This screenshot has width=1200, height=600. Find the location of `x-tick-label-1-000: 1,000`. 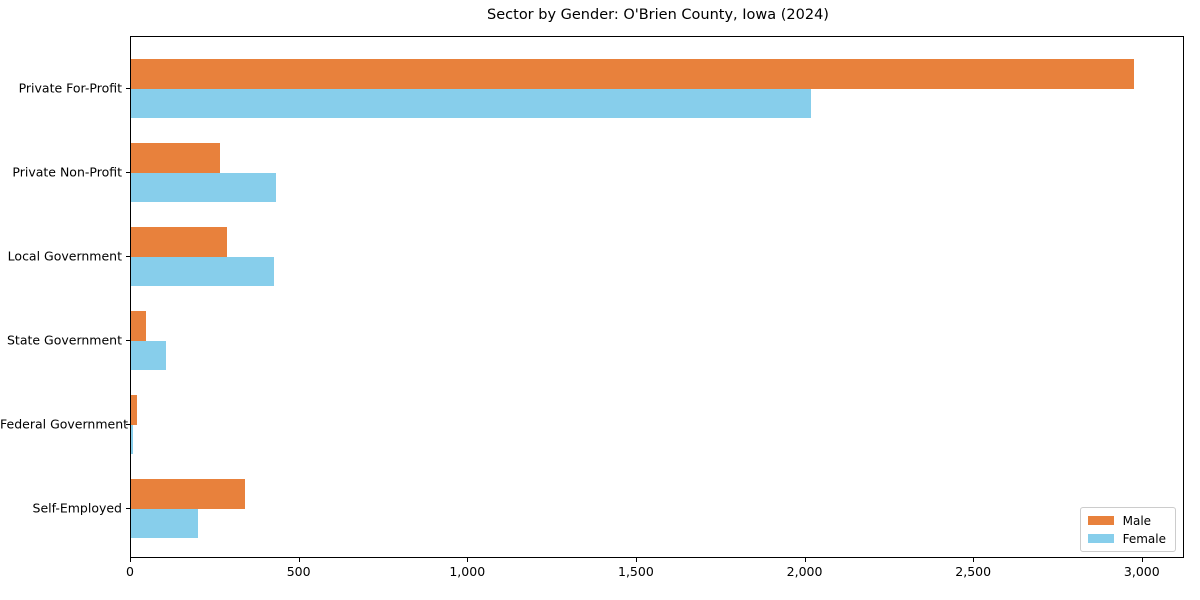

x-tick-label-1-000: 1,000 is located at coordinates (467, 571).